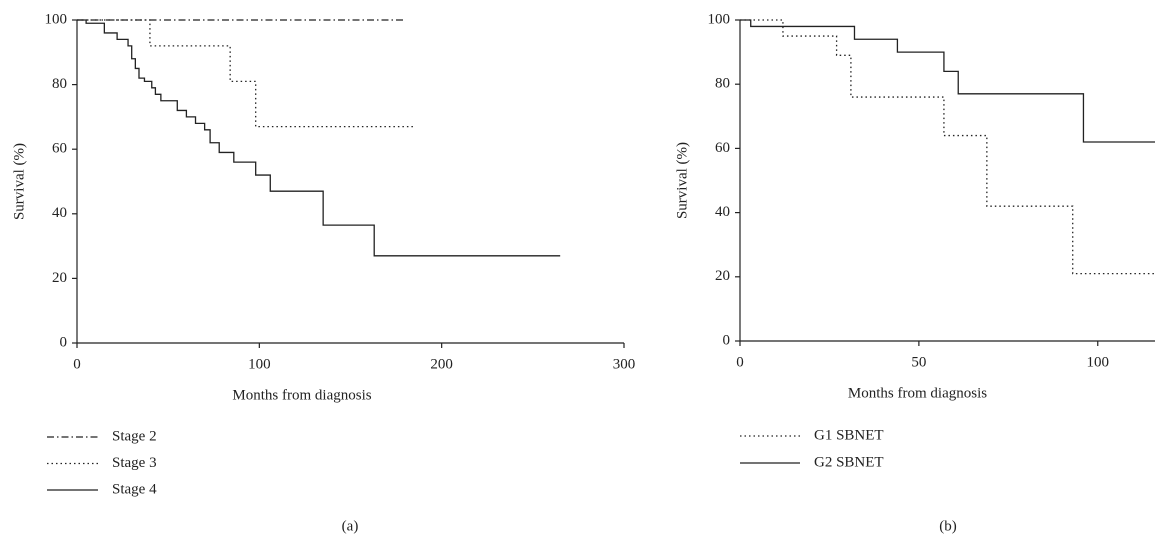 This screenshot has height=544, width=1156. Describe the element at coordinates (134, 436) in the screenshot. I see `legend-label: Stage 2` at that location.